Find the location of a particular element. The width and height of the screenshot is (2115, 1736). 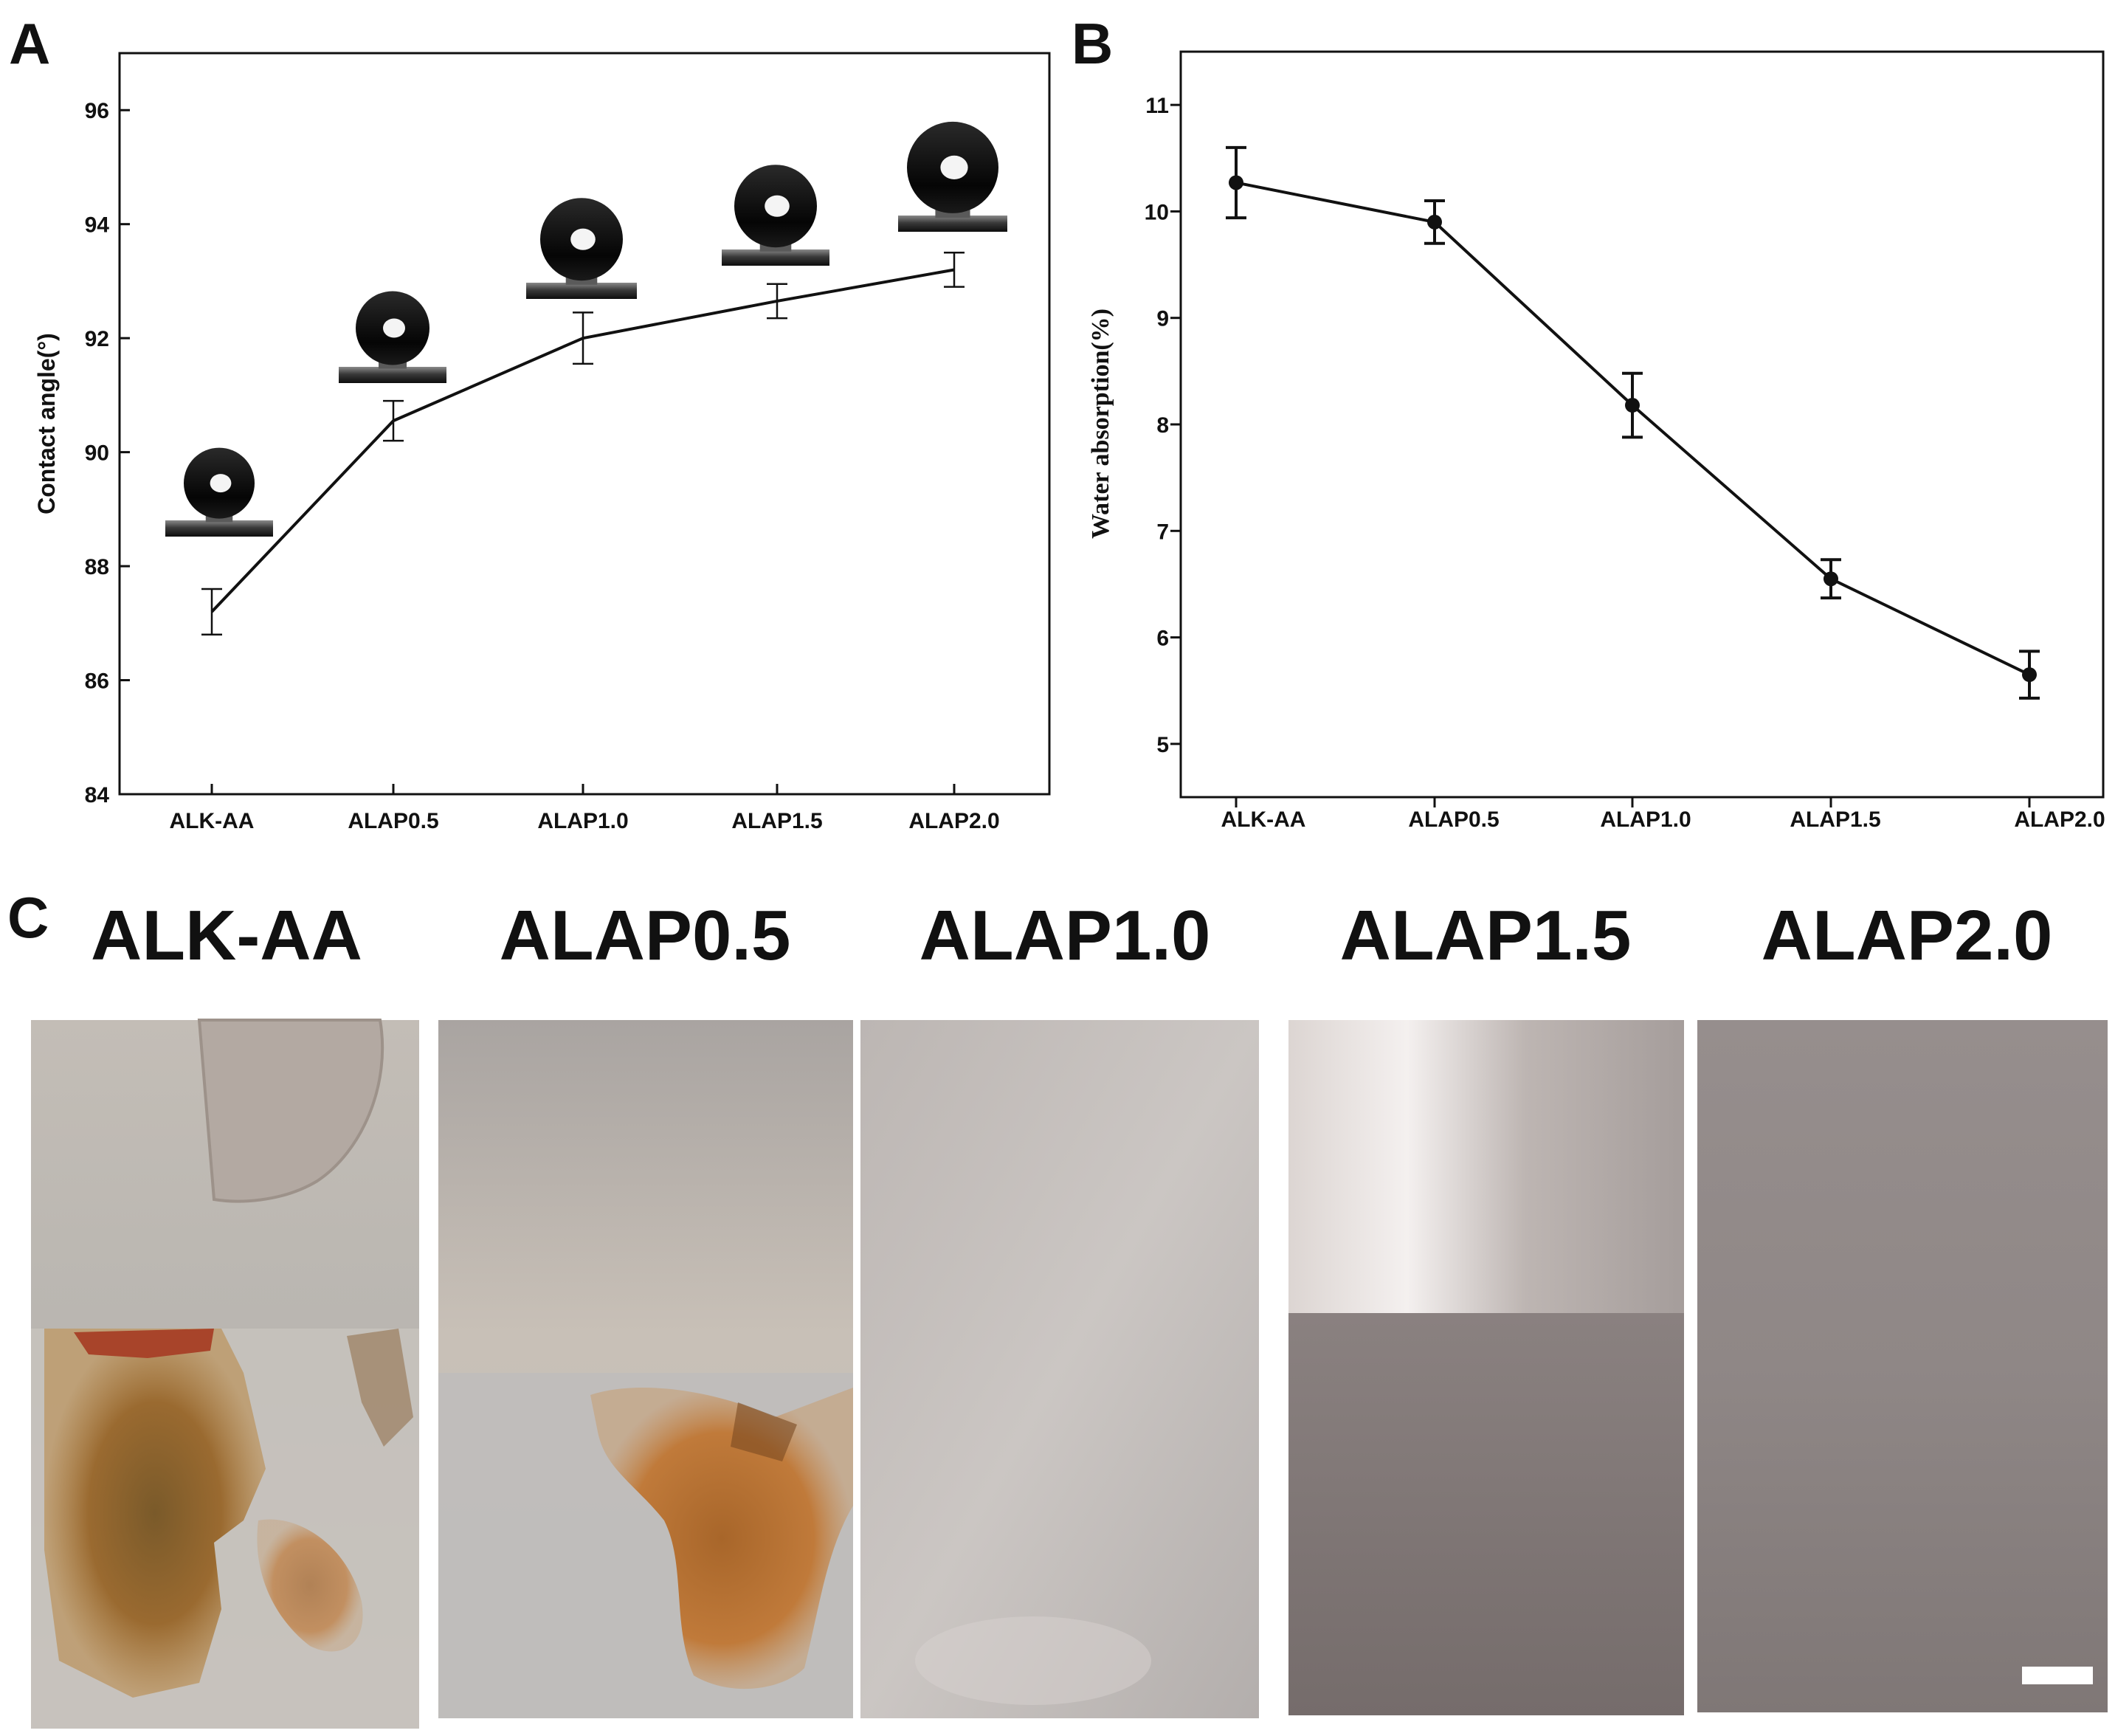

y-tick-label: 11 is located at coordinates (1157, 106).